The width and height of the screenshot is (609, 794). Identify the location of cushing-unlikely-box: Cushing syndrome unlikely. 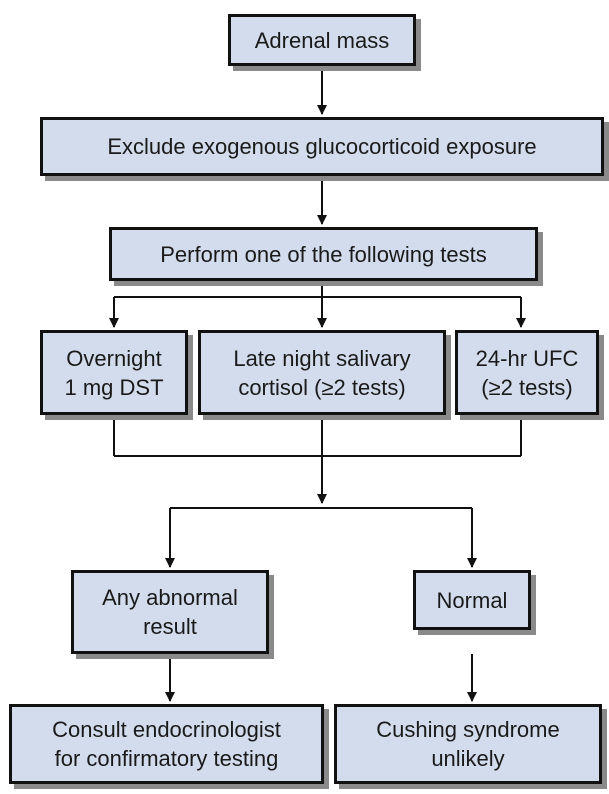
(468, 744).